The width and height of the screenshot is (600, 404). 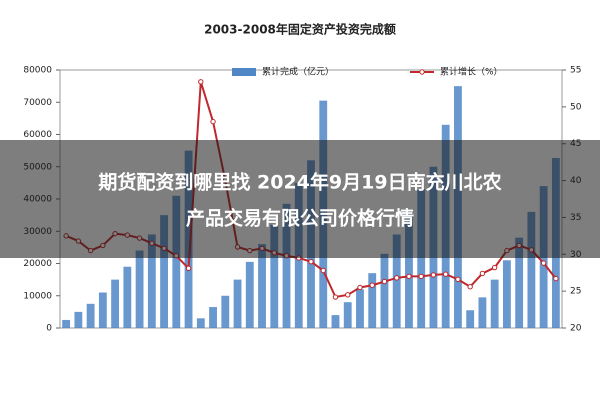 What do you see at coordinates (49, 329) in the screenshot?
I see `y-tick-label: 0` at bounding box center [49, 329].